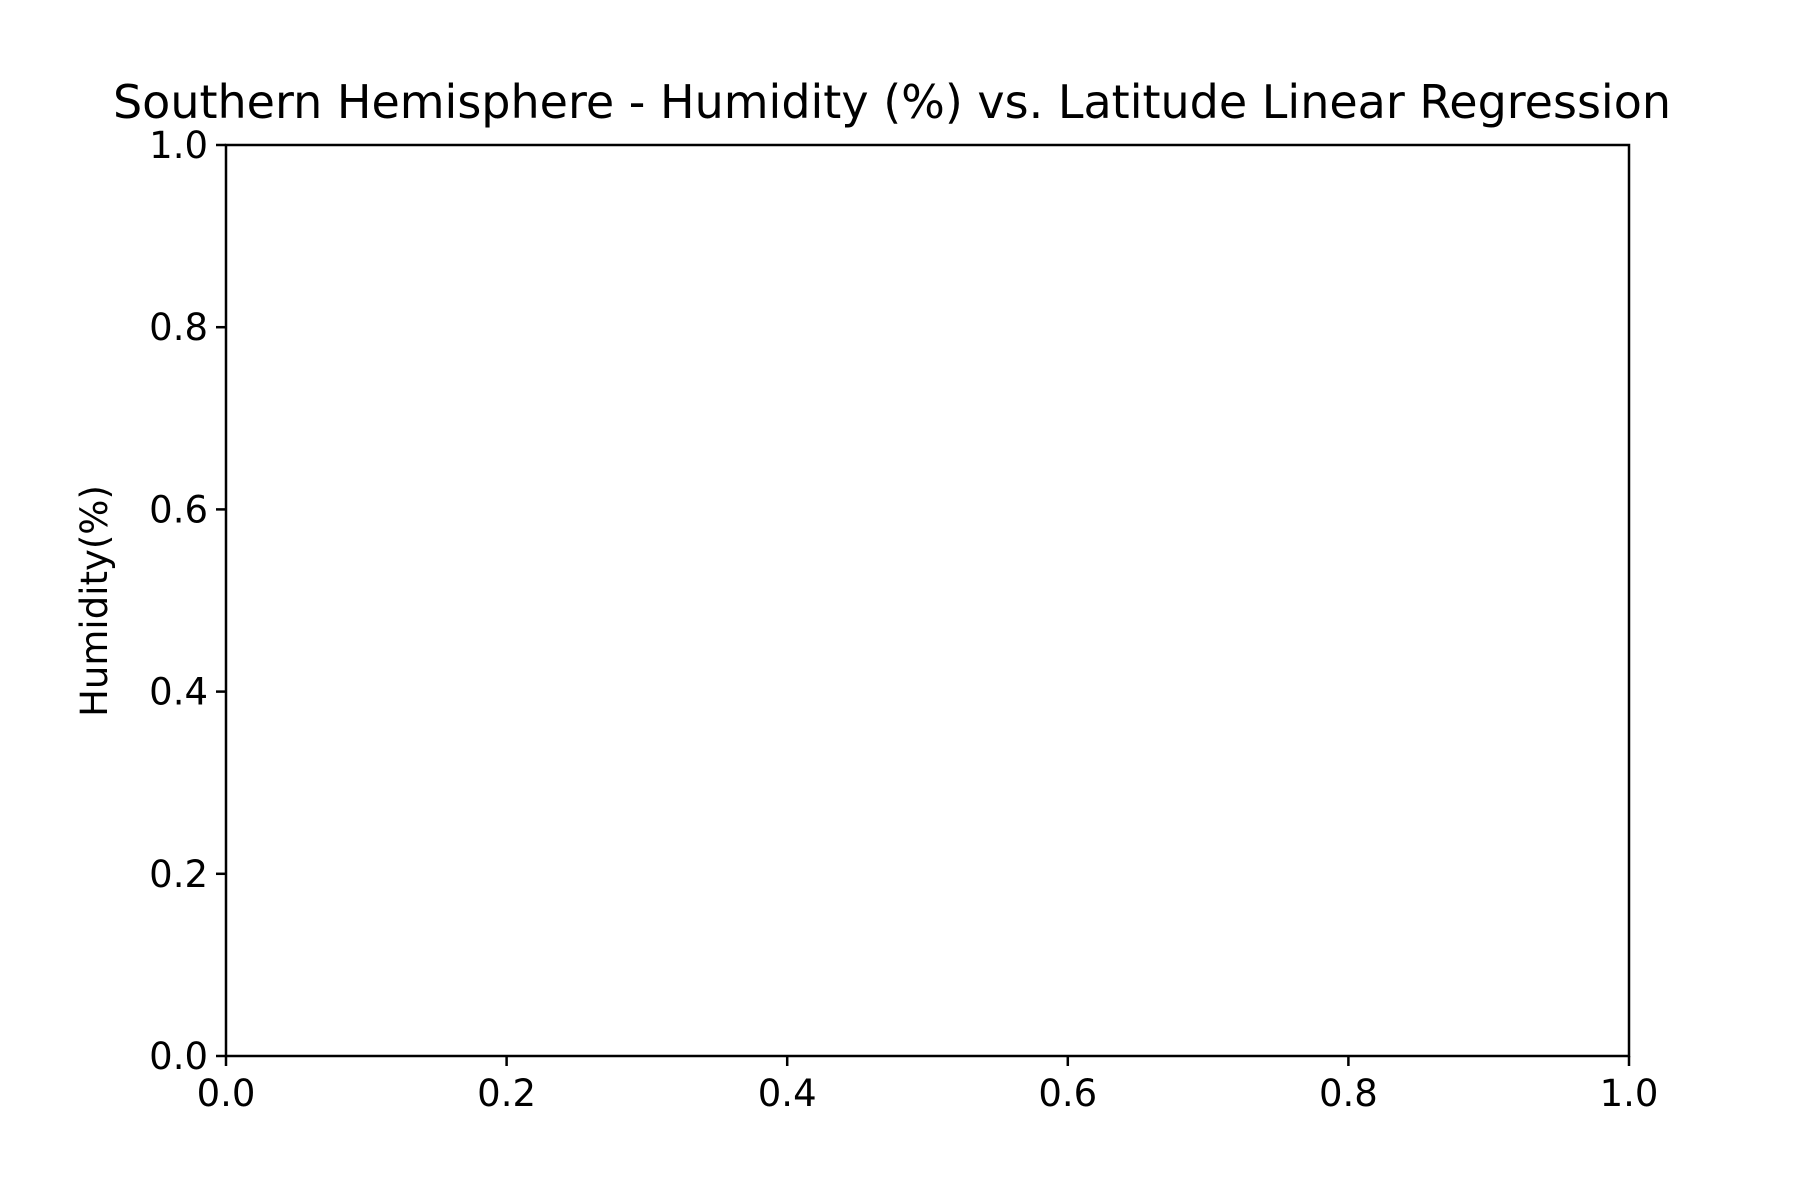 This screenshot has width=1800, height=1200. Describe the element at coordinates (928, 1085) in the screenshot. I see `x-axis: 0.0 0.2 0.4 0.6 0.8 1.0` at that location.